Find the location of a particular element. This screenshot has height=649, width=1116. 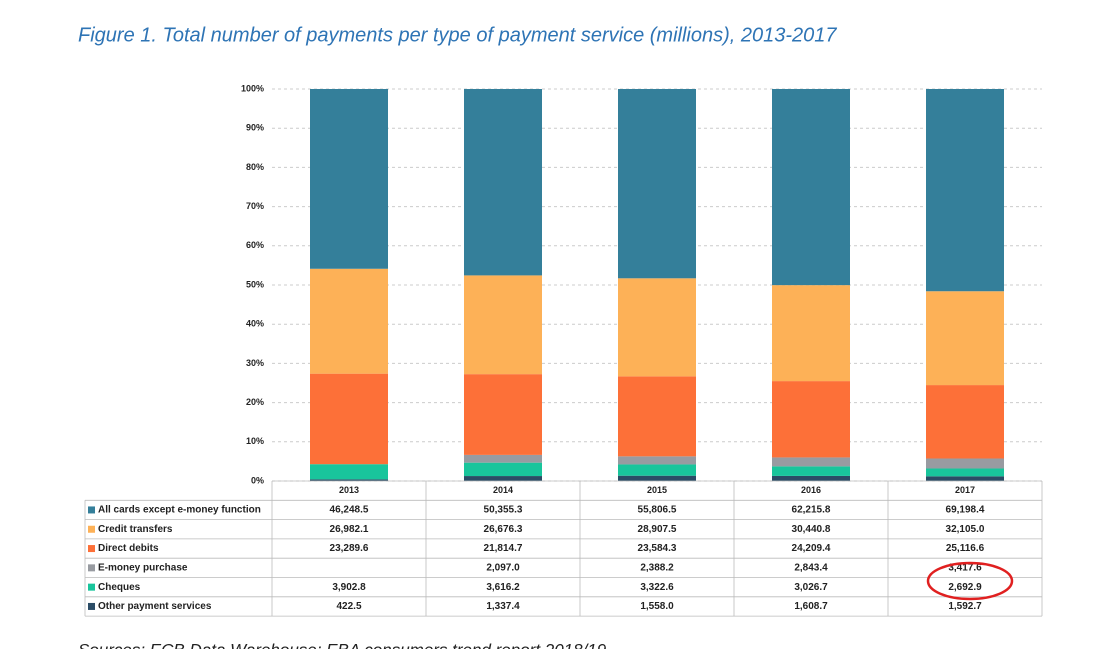

y-tick-label: 20% is located at coordinates (255, 402).